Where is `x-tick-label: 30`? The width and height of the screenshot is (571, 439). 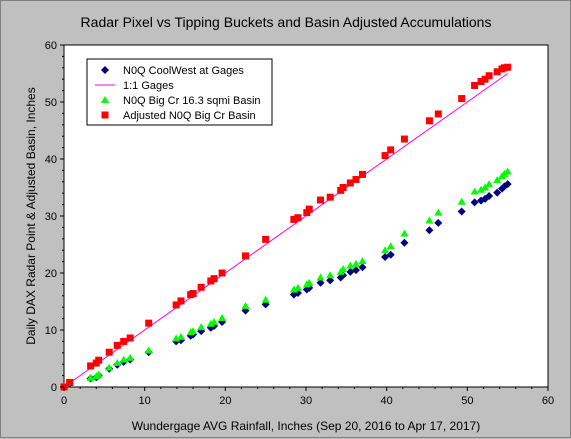
x-tick-label: 30 is located at coordinates (306, 401).